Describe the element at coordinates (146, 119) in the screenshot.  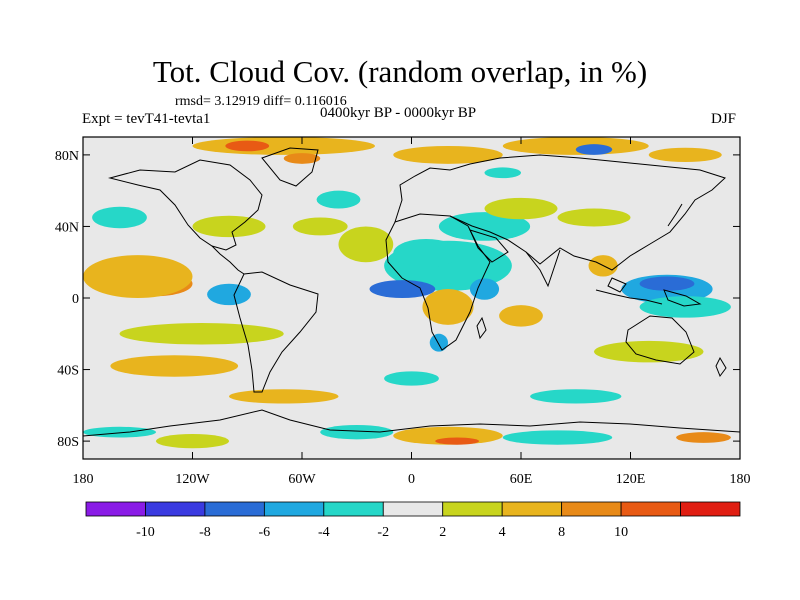
I see `experiment-label: Expt = tevT41-tevta1` at that location.